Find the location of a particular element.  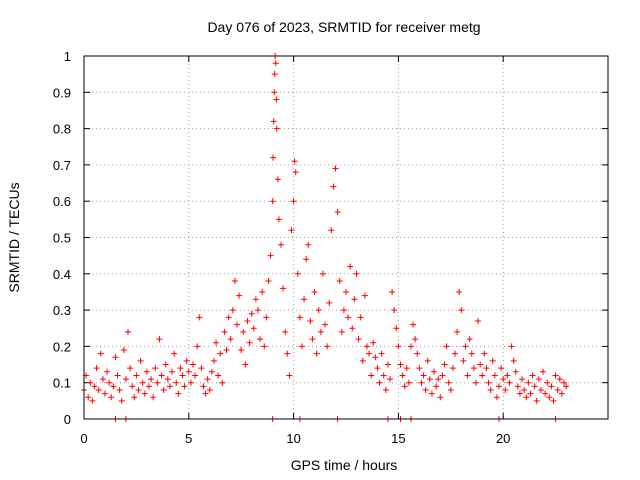

y-axis-title: SRMTID / TECUs is located at coordinates (14, 237).